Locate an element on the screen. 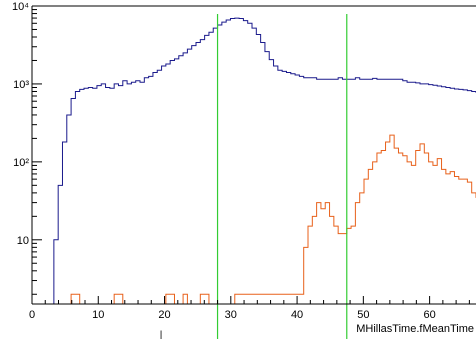 The image size is (476, 339). y-tick-label: 10³ is located at coordinates (21, 85).